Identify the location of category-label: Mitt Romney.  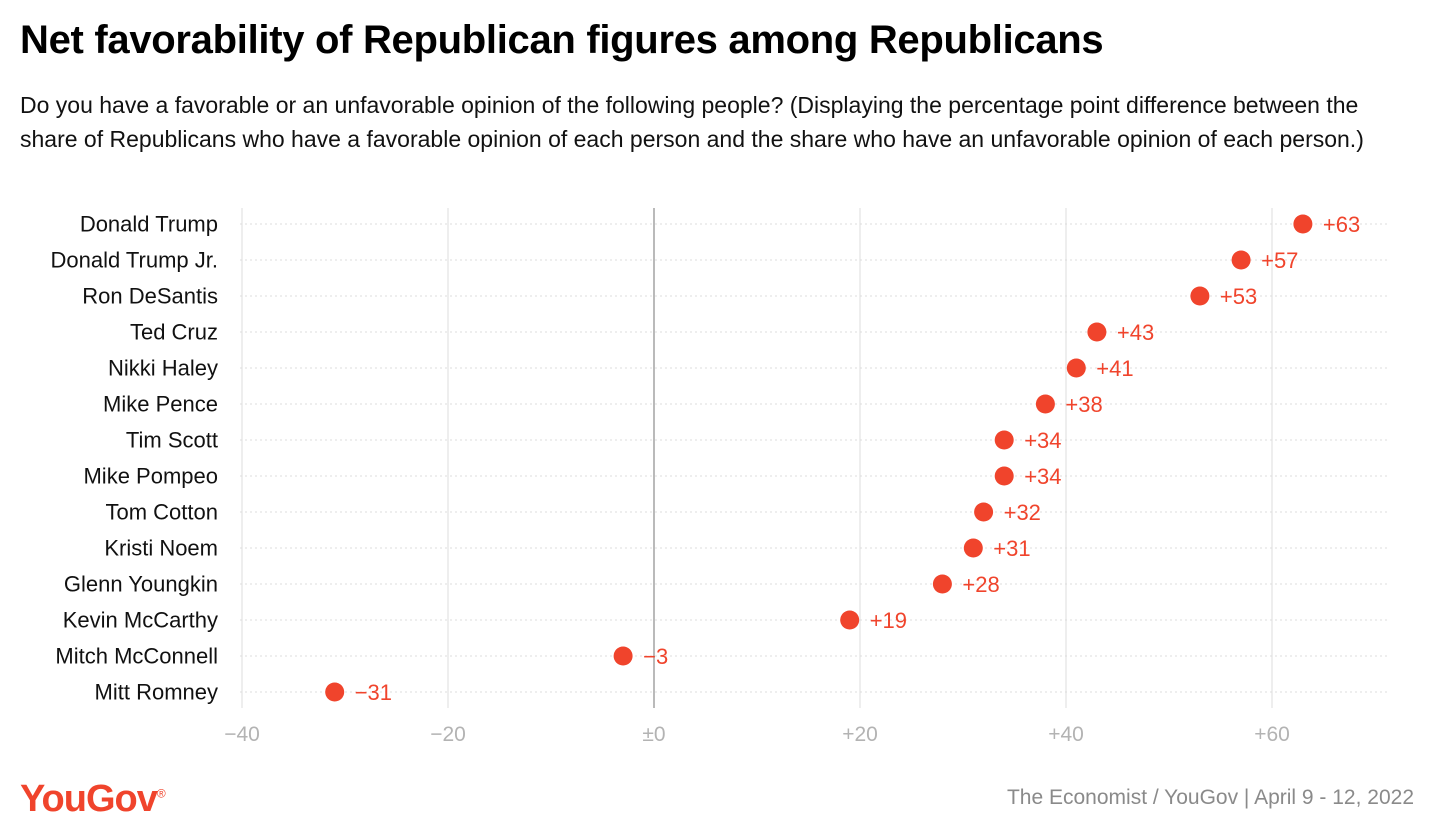
(156, 692).